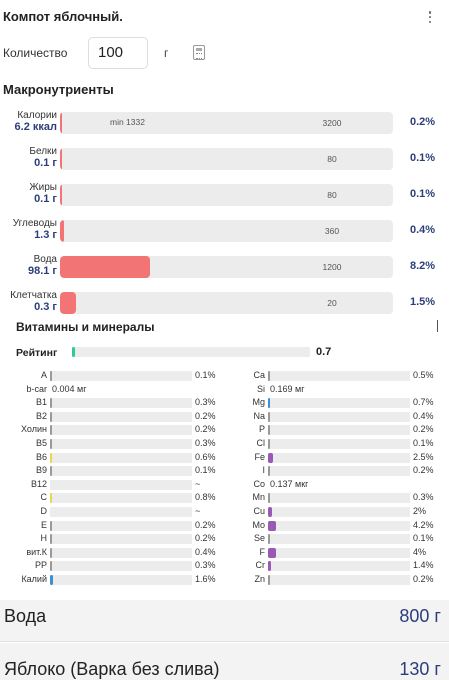 This screenshot has height=680, width=449. What do you see at coordinates (127, 122) in the screenshot?
I see `macro-min-label: min 1332` at bounding box center [127, 122].